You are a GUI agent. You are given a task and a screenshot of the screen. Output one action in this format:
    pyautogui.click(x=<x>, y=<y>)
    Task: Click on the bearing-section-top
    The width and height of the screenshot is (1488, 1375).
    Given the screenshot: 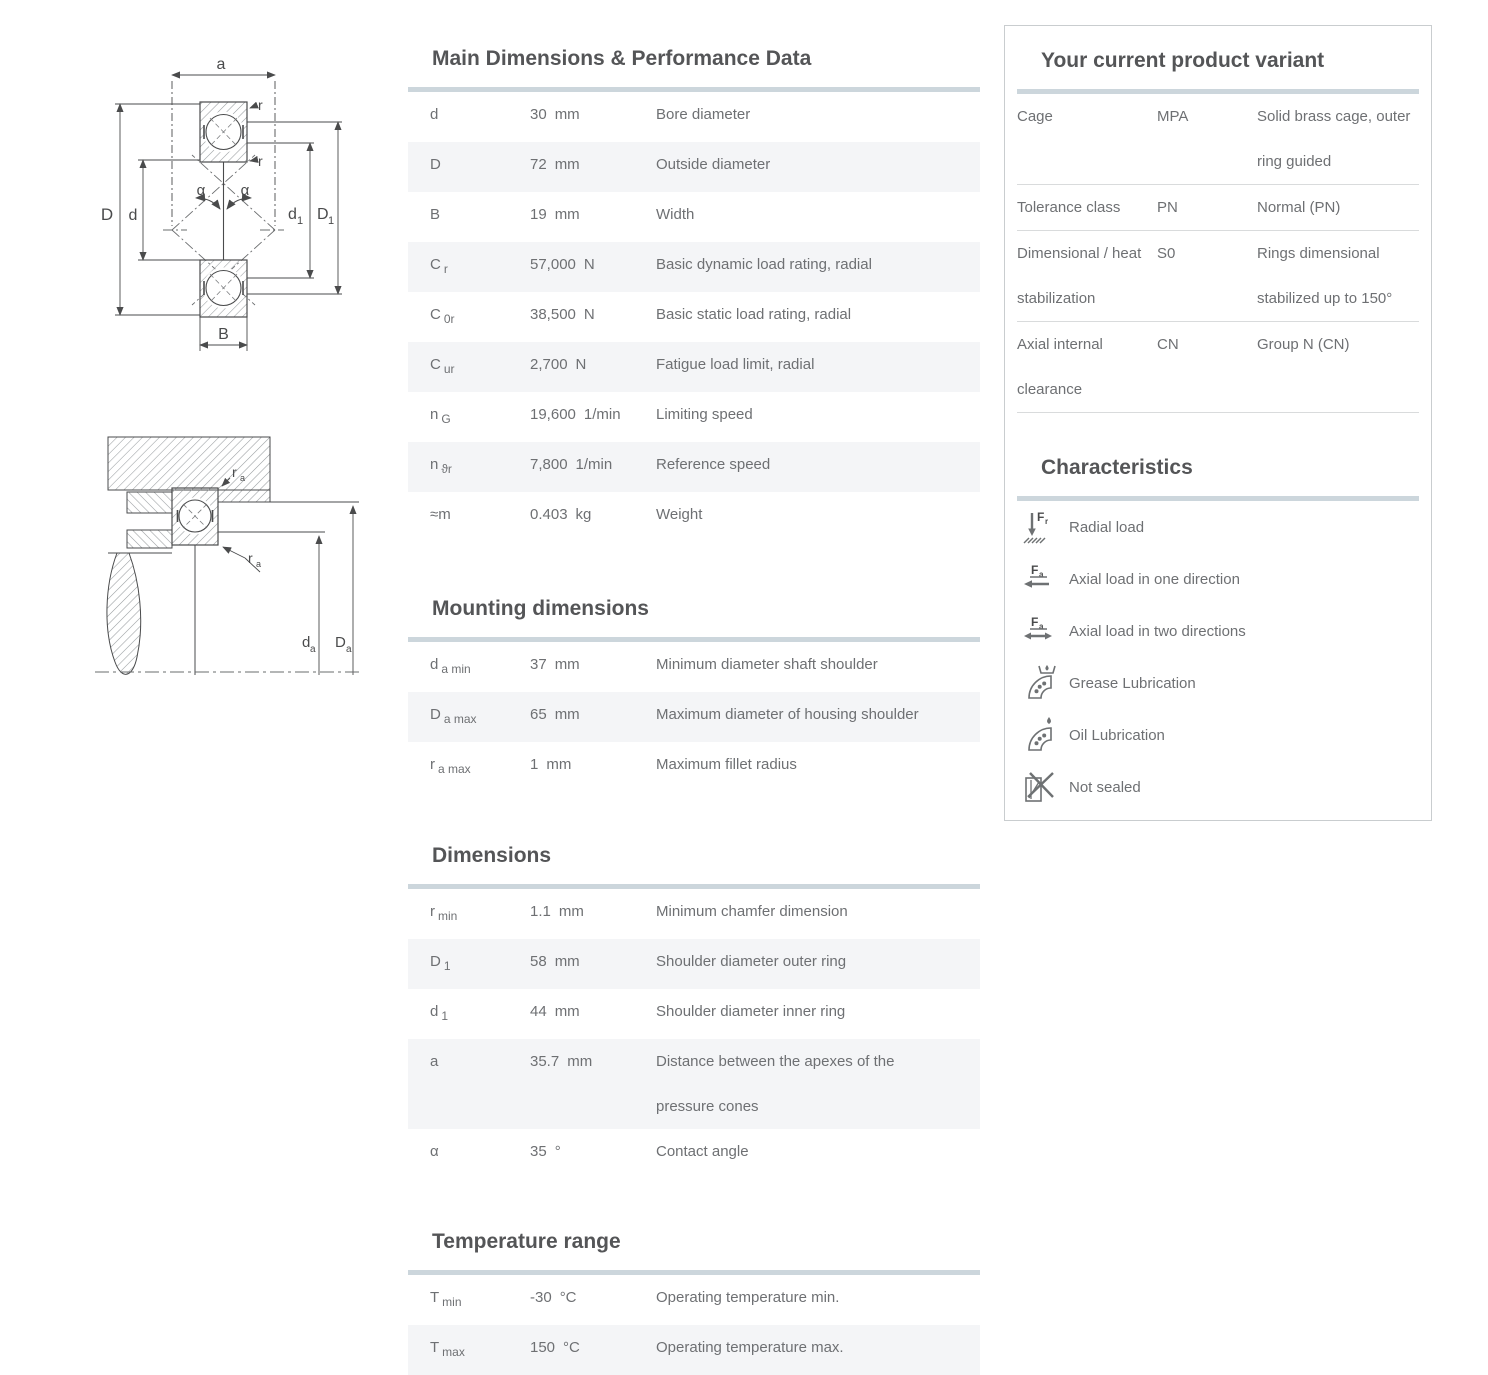 What is the action you would take?
    pyautogui.click(x=223, y=132)
    